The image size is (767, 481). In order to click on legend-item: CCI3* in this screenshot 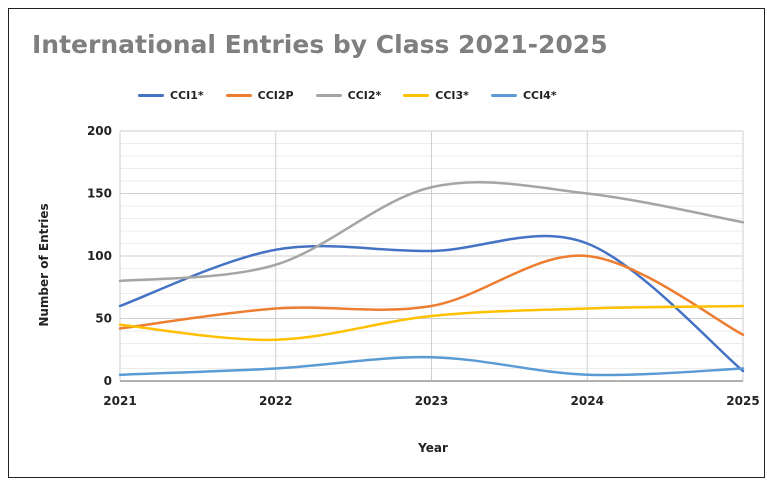, I will do `click(436, 95)`.